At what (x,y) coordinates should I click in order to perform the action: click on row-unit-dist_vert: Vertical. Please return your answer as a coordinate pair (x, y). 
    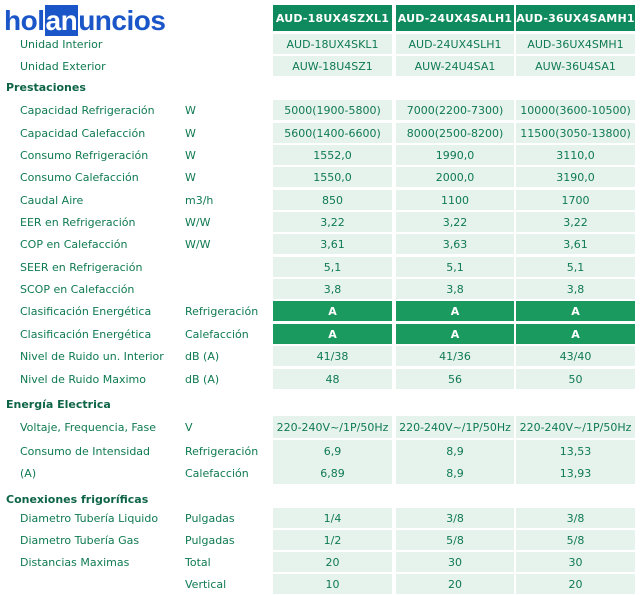
    Looking at the image, I should click on (206, 584).